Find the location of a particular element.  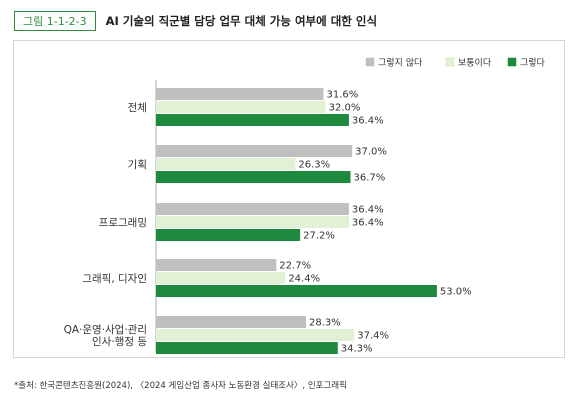

data-label-1-3: 36.4% is located at coordinates (368, 121).